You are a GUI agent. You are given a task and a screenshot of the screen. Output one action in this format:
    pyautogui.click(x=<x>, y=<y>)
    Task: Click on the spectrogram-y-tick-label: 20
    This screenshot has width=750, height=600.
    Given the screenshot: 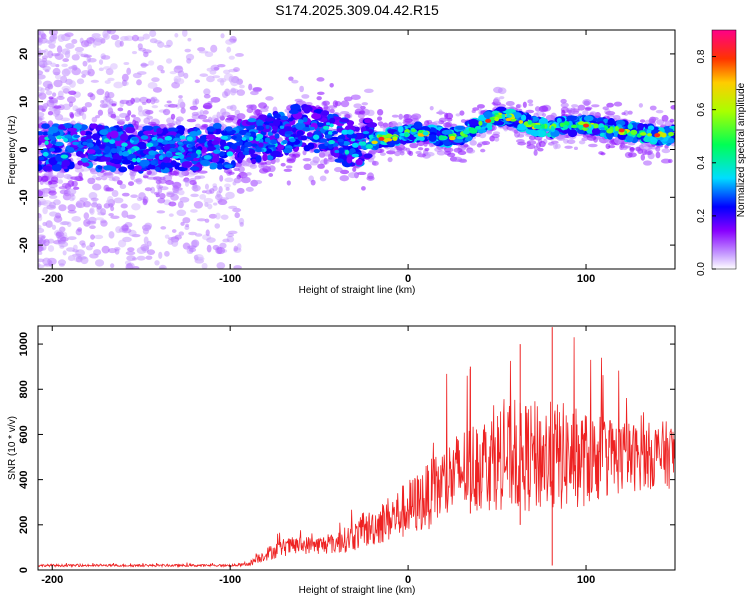 What is the action you would take?
    pyautogui.click(x=24, y=54)
    